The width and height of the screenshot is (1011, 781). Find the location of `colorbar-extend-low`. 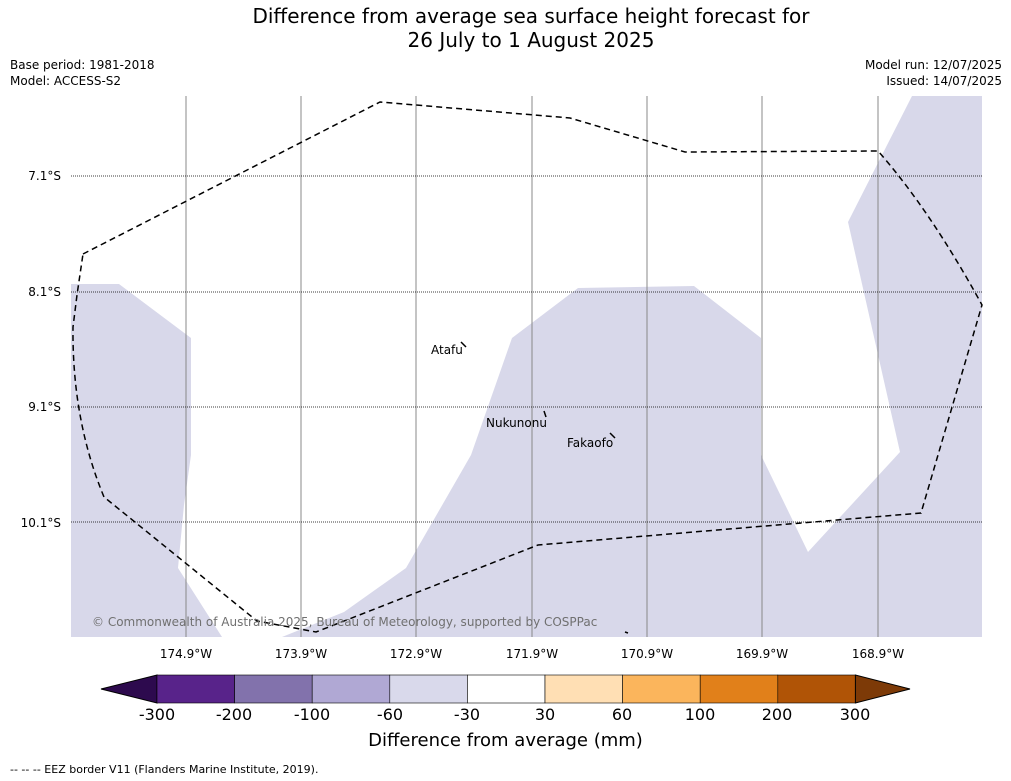

colorbar-extend-low is located at coordinates (129, 689).